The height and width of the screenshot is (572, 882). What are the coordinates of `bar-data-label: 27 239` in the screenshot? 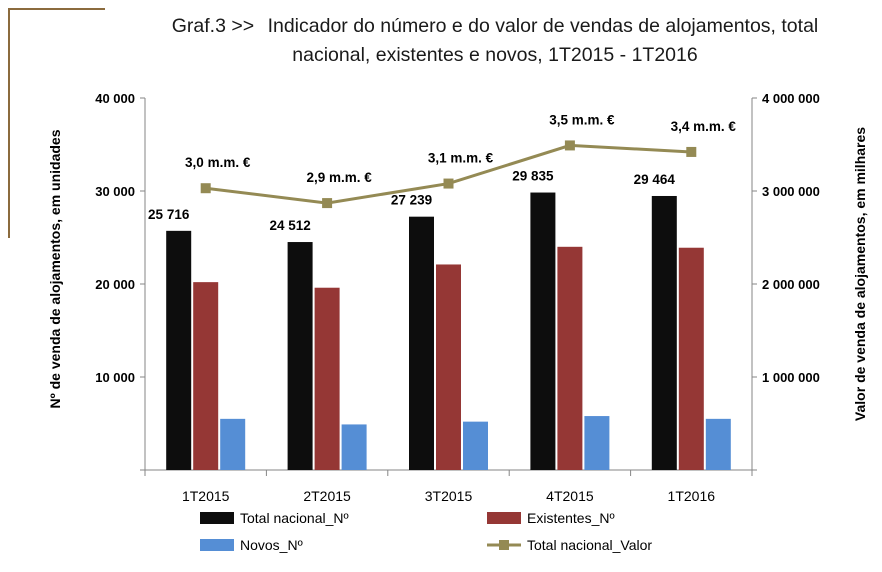 It's located at (411, 200).